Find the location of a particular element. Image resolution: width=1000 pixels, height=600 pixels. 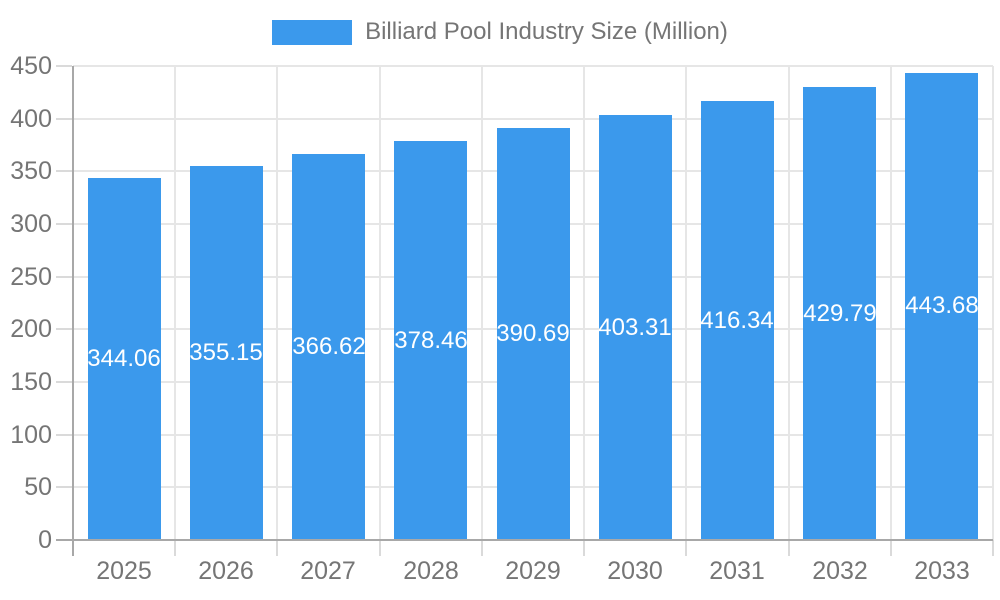

bar-2028 is located at coordinates (430, 340).